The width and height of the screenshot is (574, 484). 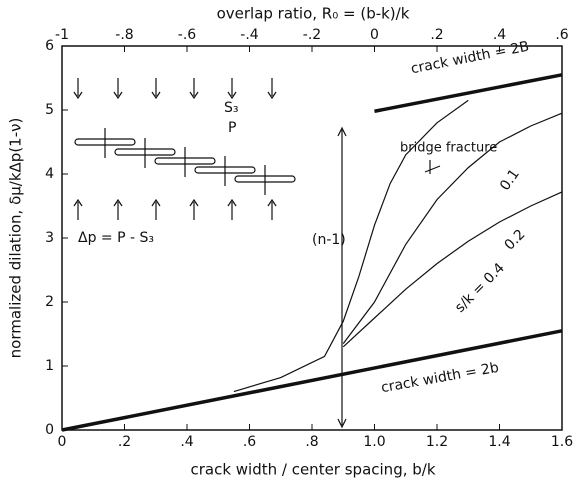 I want to click on annotation: P, so click(x=232, y=128).